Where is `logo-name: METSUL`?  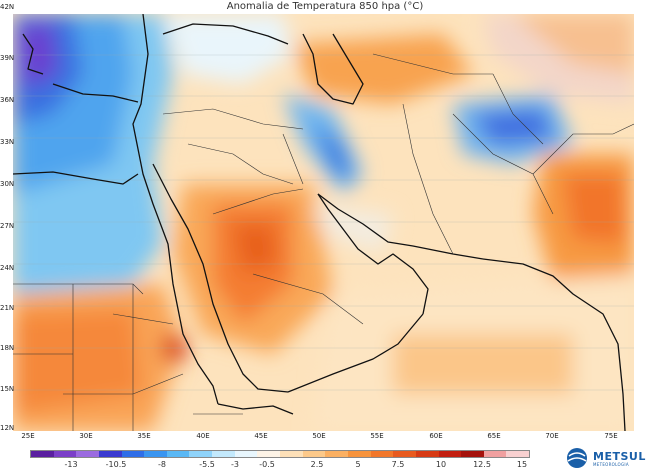 logo-name: METSUL is located at coordinates (619, 456).